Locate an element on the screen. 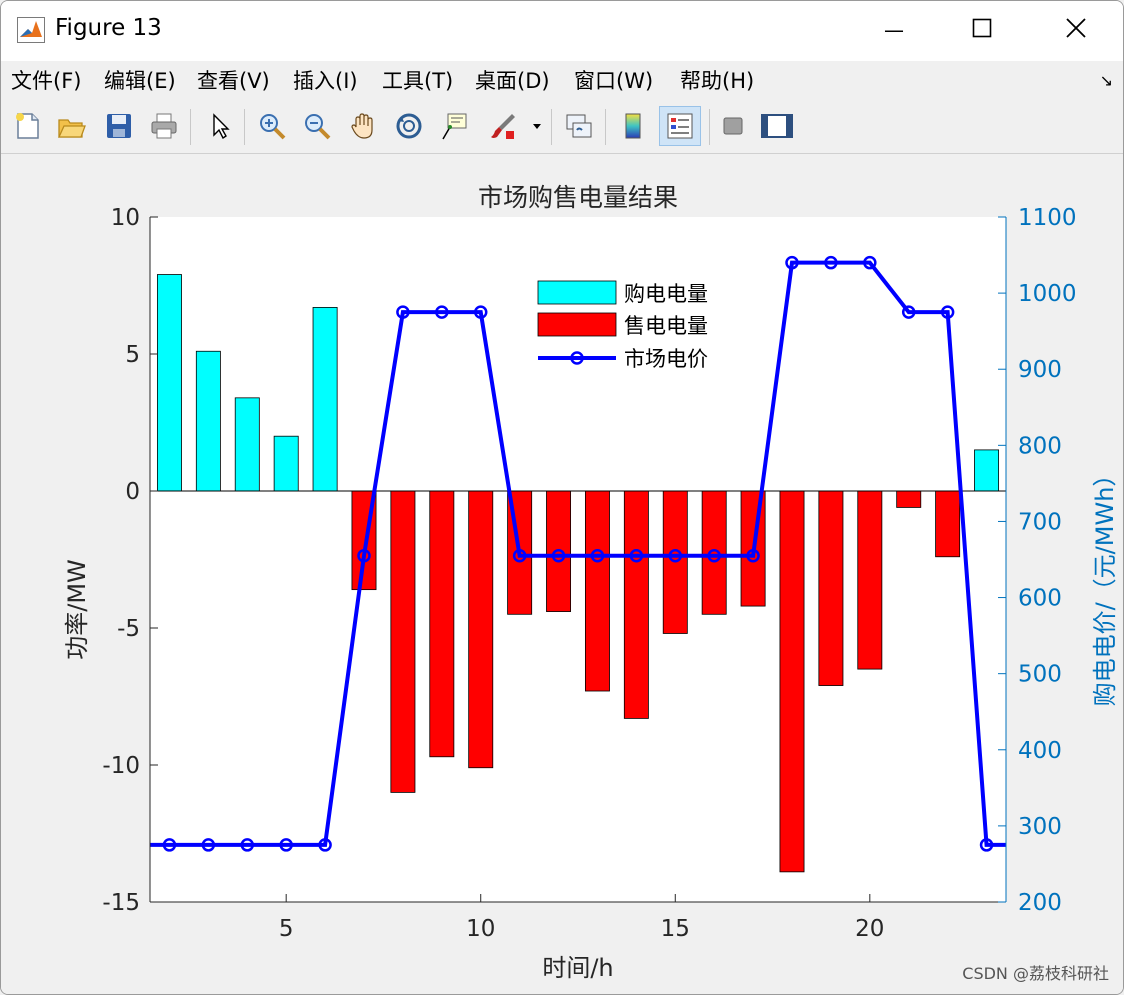  close-icon is located at coordinates (1076, 30).